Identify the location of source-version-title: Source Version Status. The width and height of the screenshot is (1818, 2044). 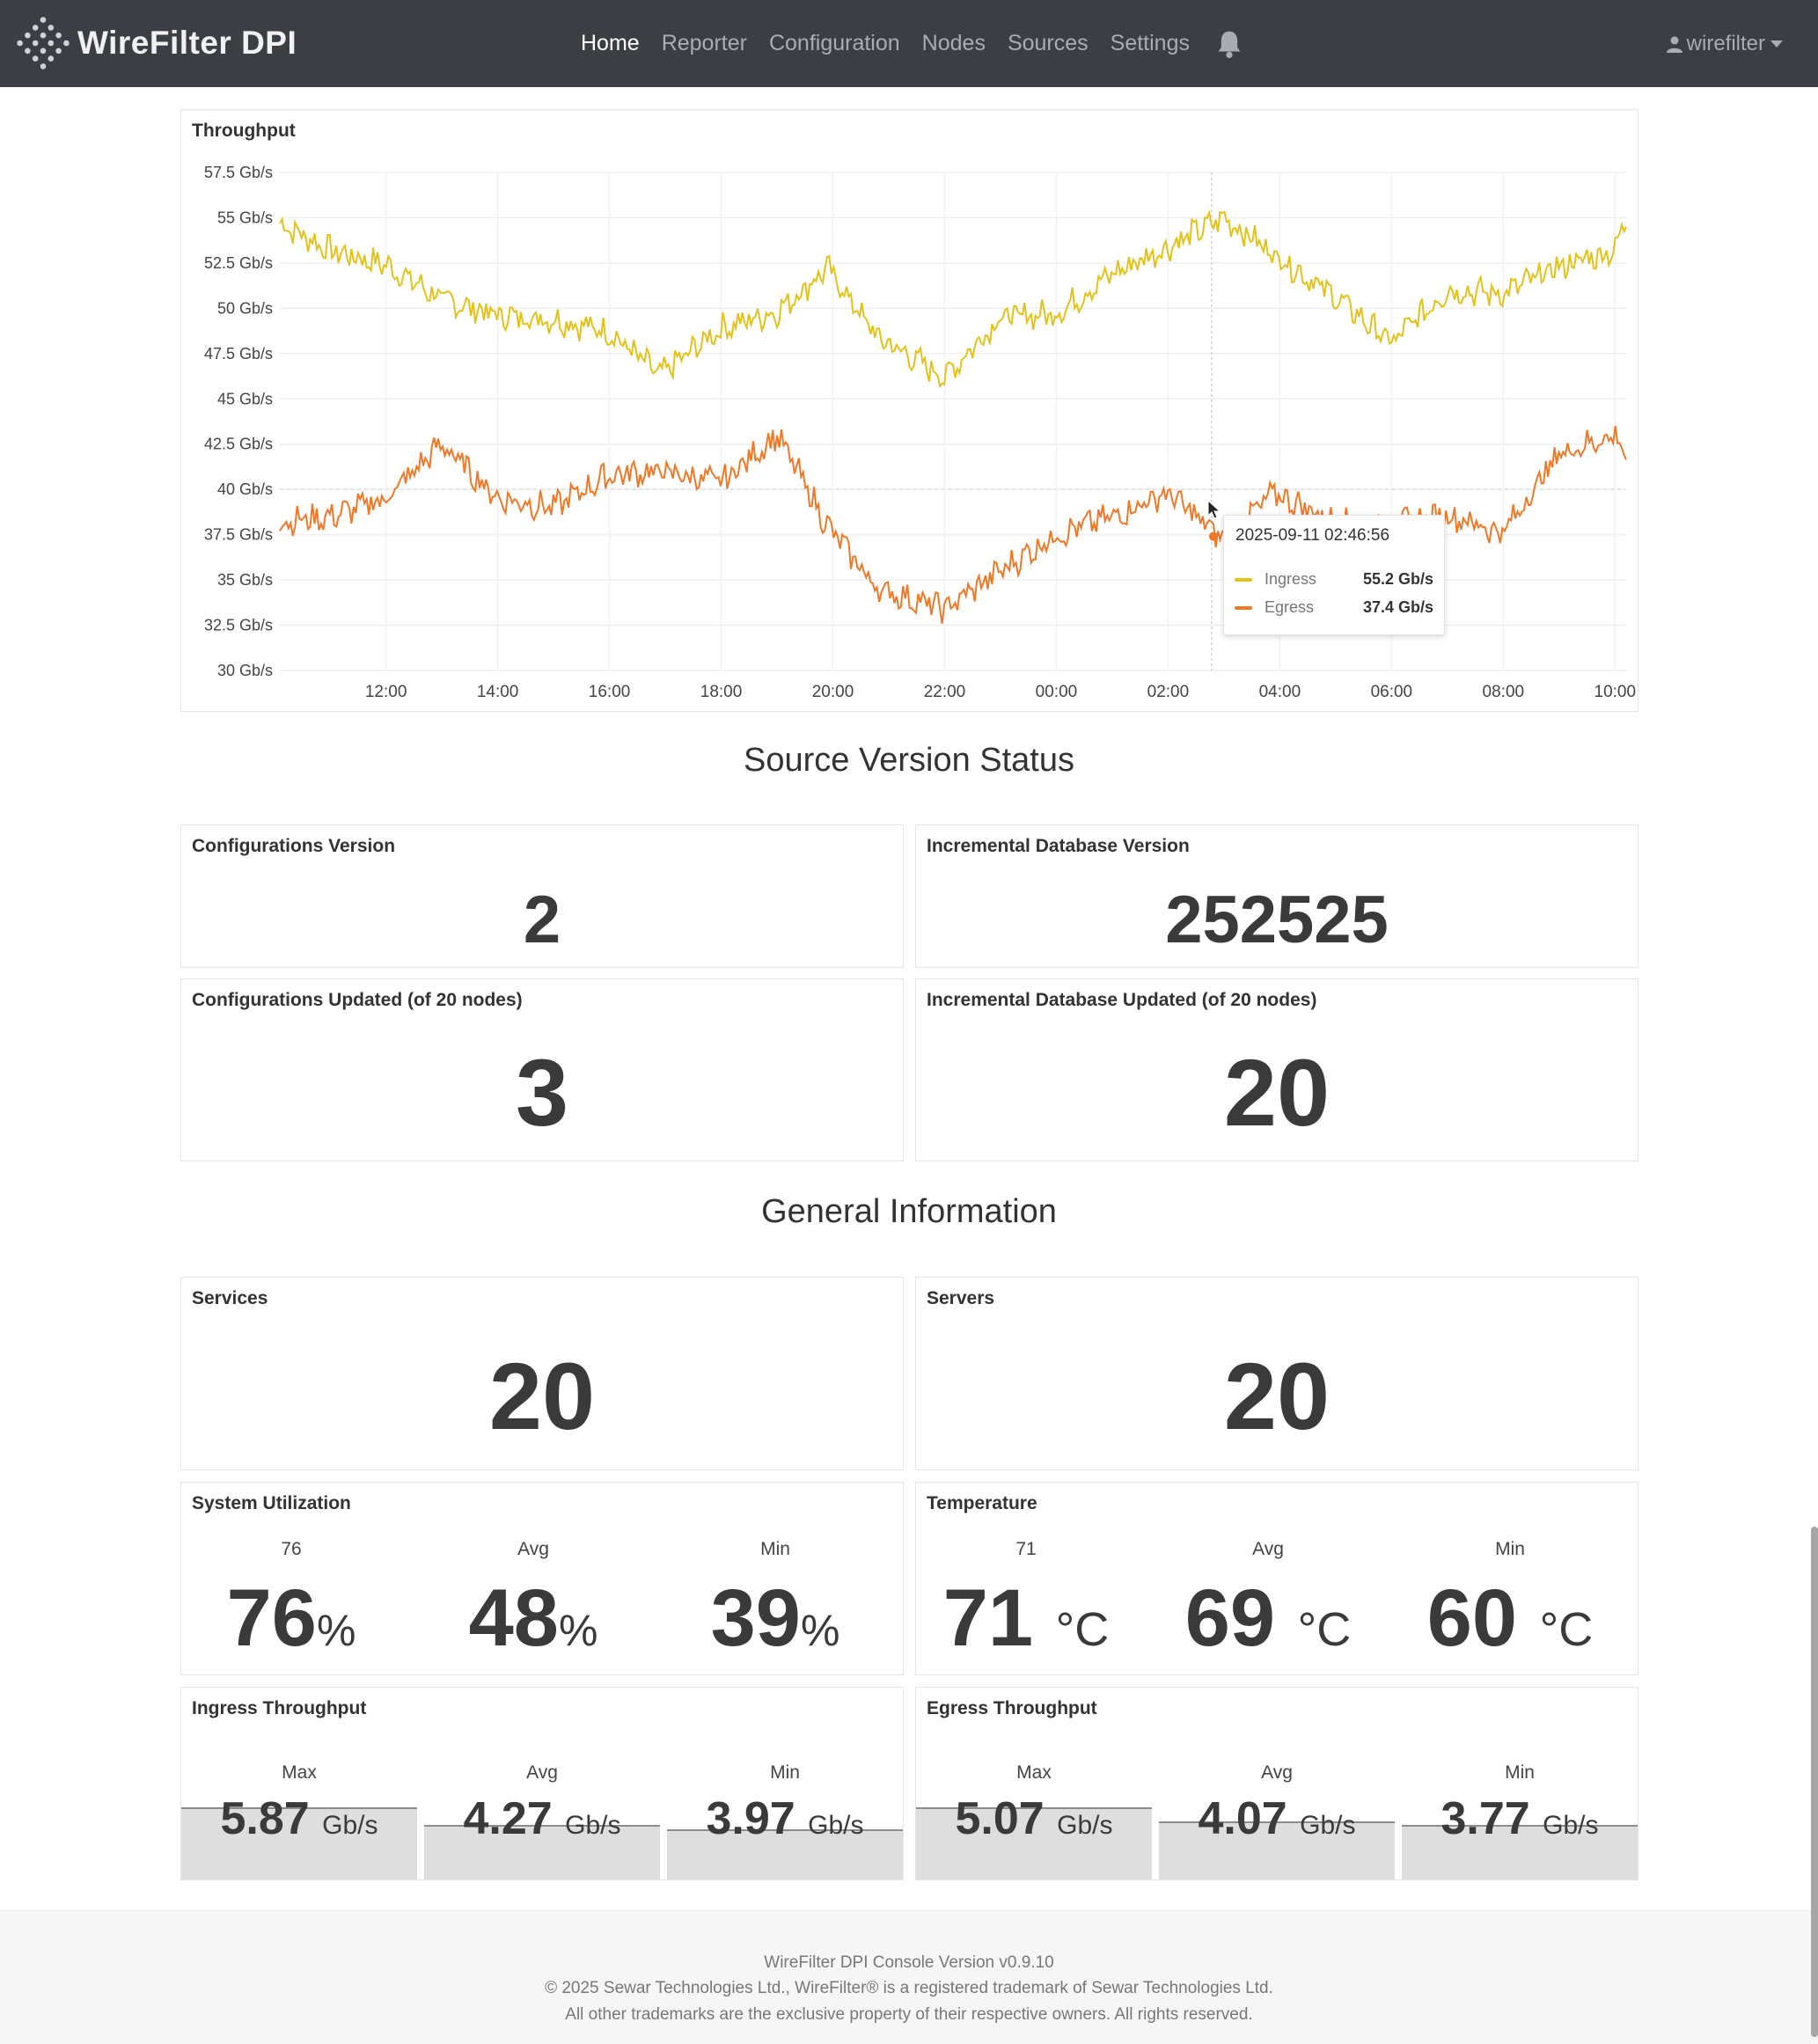
(909, 760).